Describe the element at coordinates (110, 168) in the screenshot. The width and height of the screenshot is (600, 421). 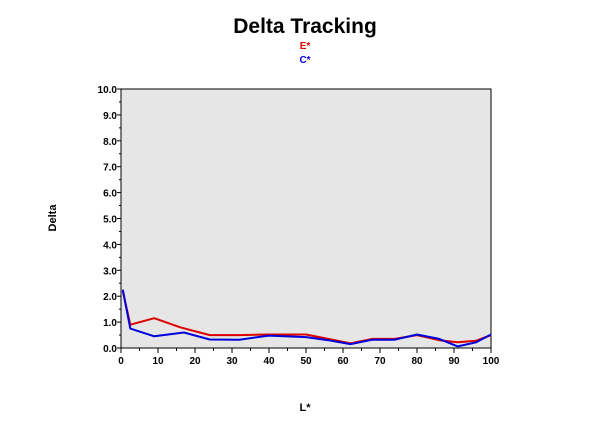
I see `y-tick-label: 7.0` at that location.